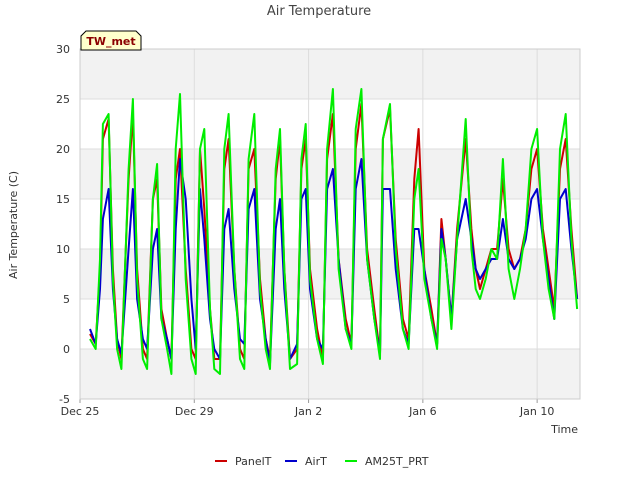 This screenshot has width=640, height=480. I want to click on x-tick-label: Jan 10, so click(536, 411).